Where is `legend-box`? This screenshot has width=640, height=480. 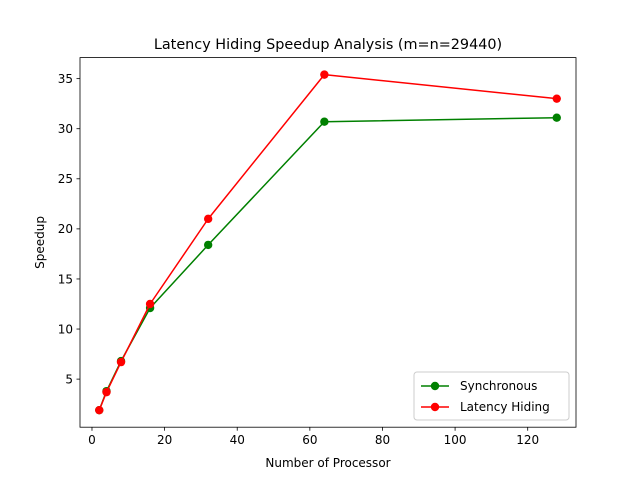
legend-box is located at coordinates (491, 396).